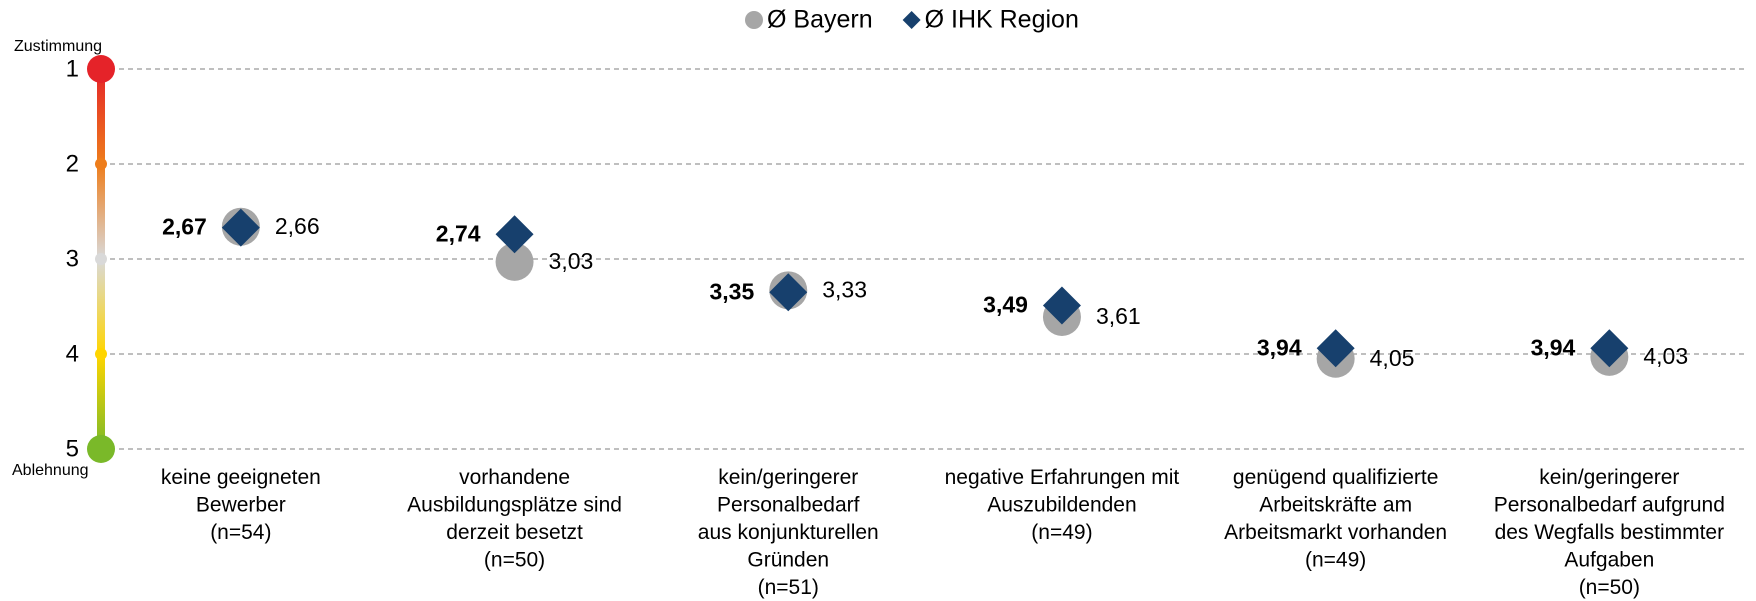 The height and width of the screenshot is (601, 1756). Describe the element at coordinates (731, 291) in the screenshot. I see `value-label: 3,35` at that location.